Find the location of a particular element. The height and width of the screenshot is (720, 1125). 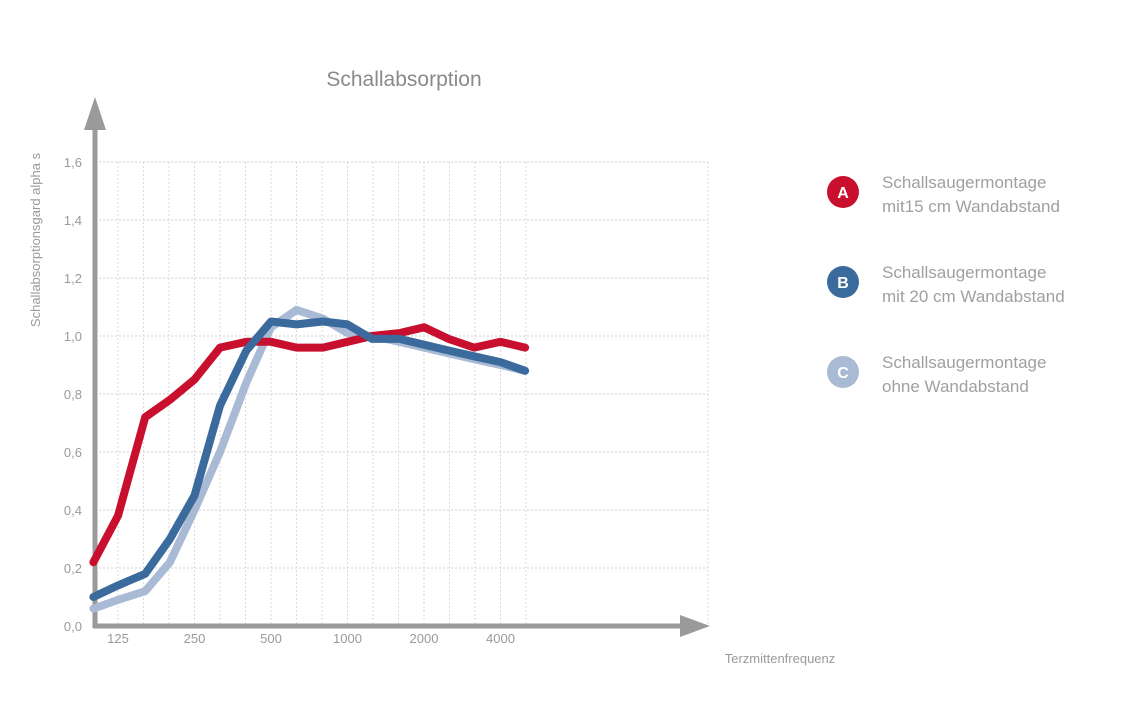

y-tick-labels: 0,0 0,2 0,4 0,6 0,8 1,0 1,2 1,4 1,6 is located at coordinates (73, 394).